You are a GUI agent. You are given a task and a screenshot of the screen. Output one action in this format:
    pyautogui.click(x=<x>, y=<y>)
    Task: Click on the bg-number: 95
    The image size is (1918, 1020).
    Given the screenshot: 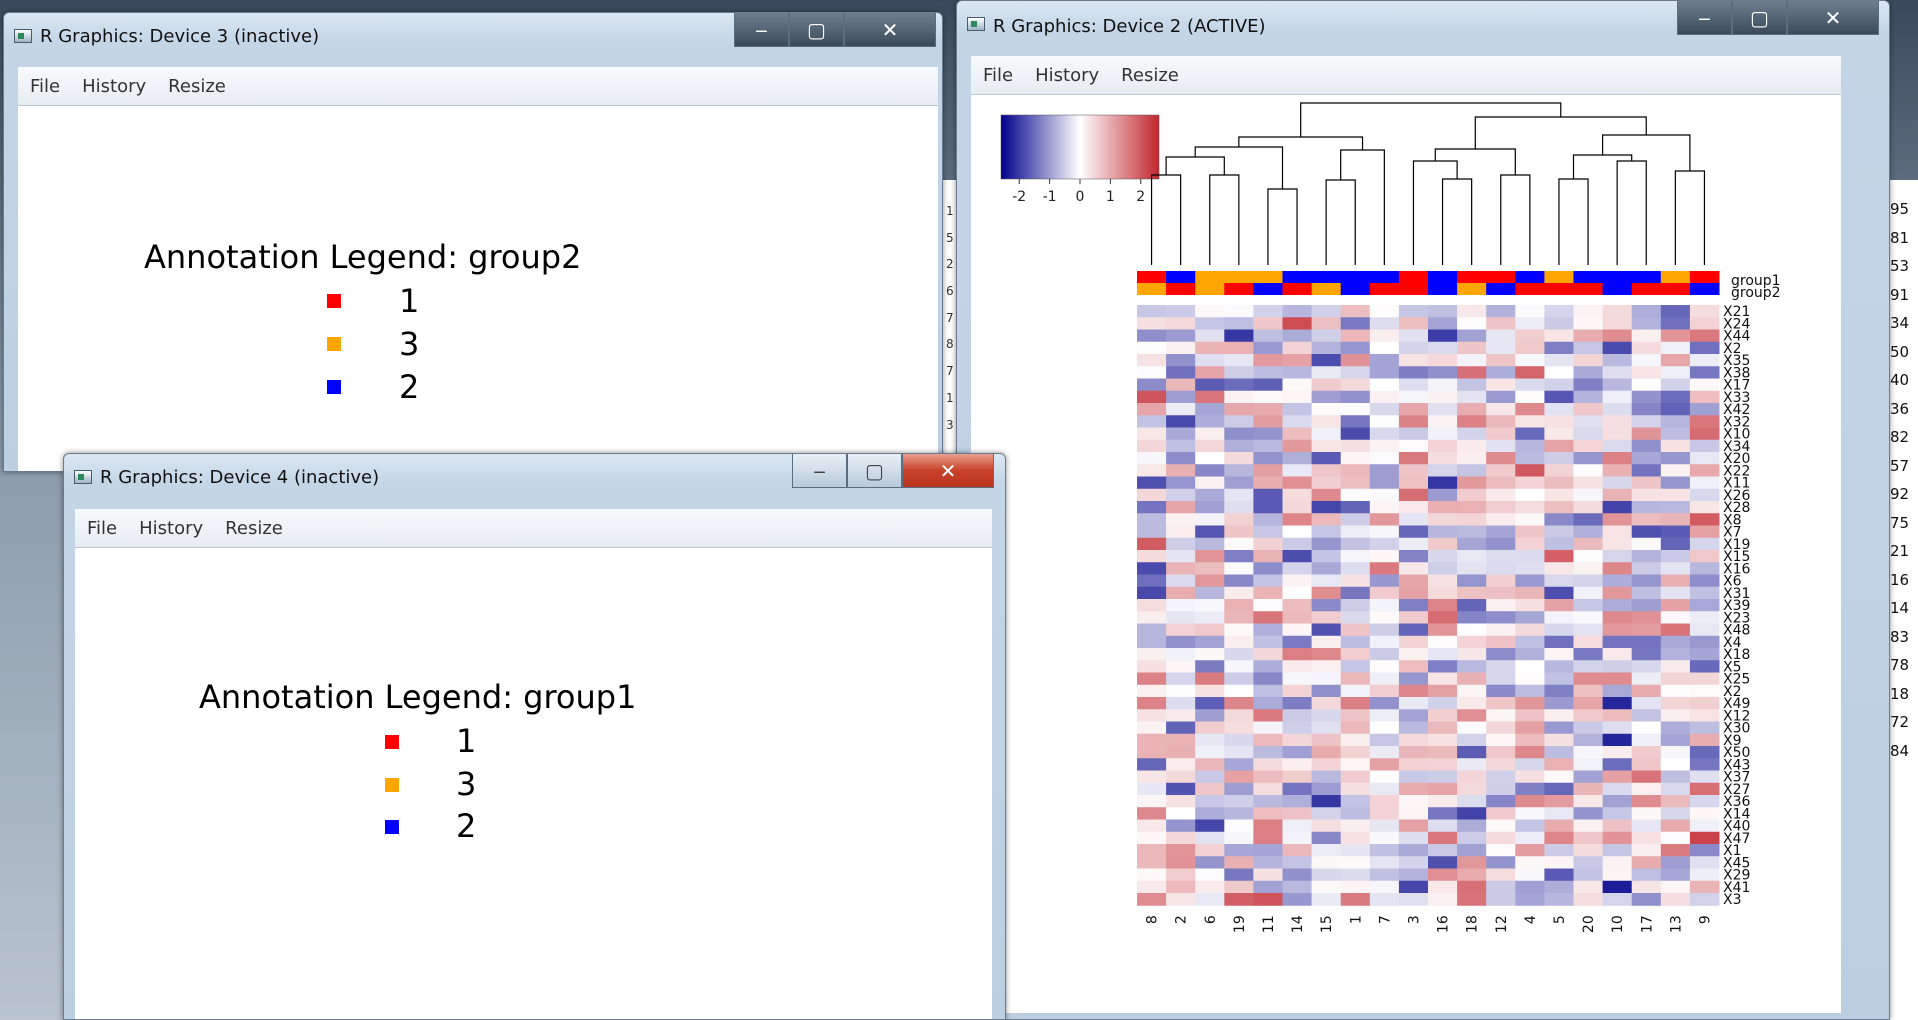 What is the action you would take?
    pyautogui.click(x=1900, y=209)
    